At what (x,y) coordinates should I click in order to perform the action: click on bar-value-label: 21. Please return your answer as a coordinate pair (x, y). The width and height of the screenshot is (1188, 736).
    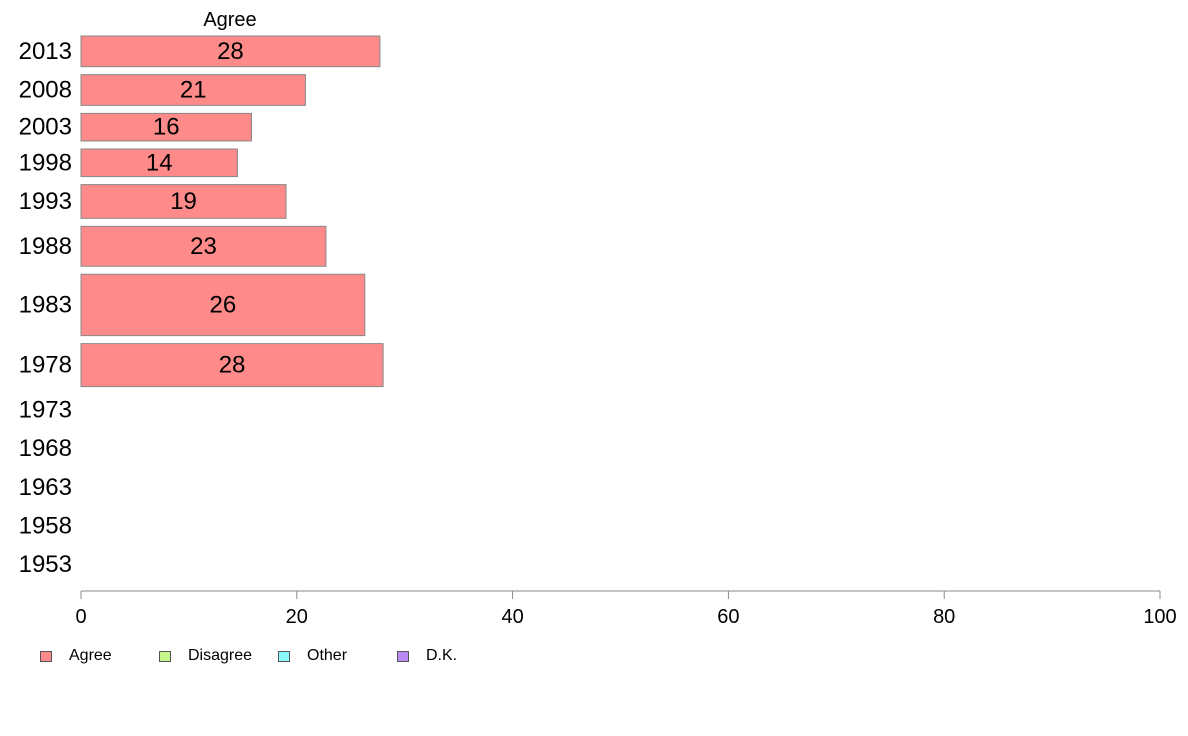
    Looking at the image, I should click on (193, 90).